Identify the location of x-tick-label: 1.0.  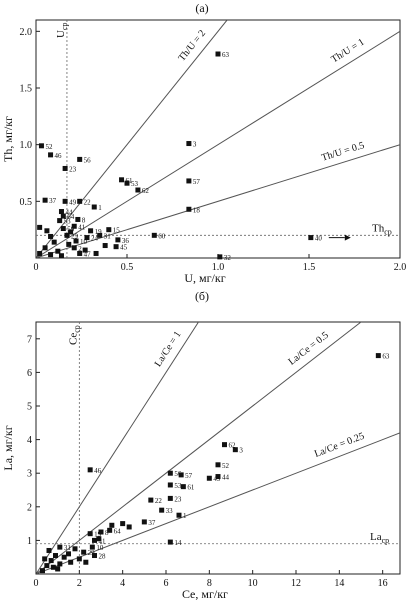
(218, 267).